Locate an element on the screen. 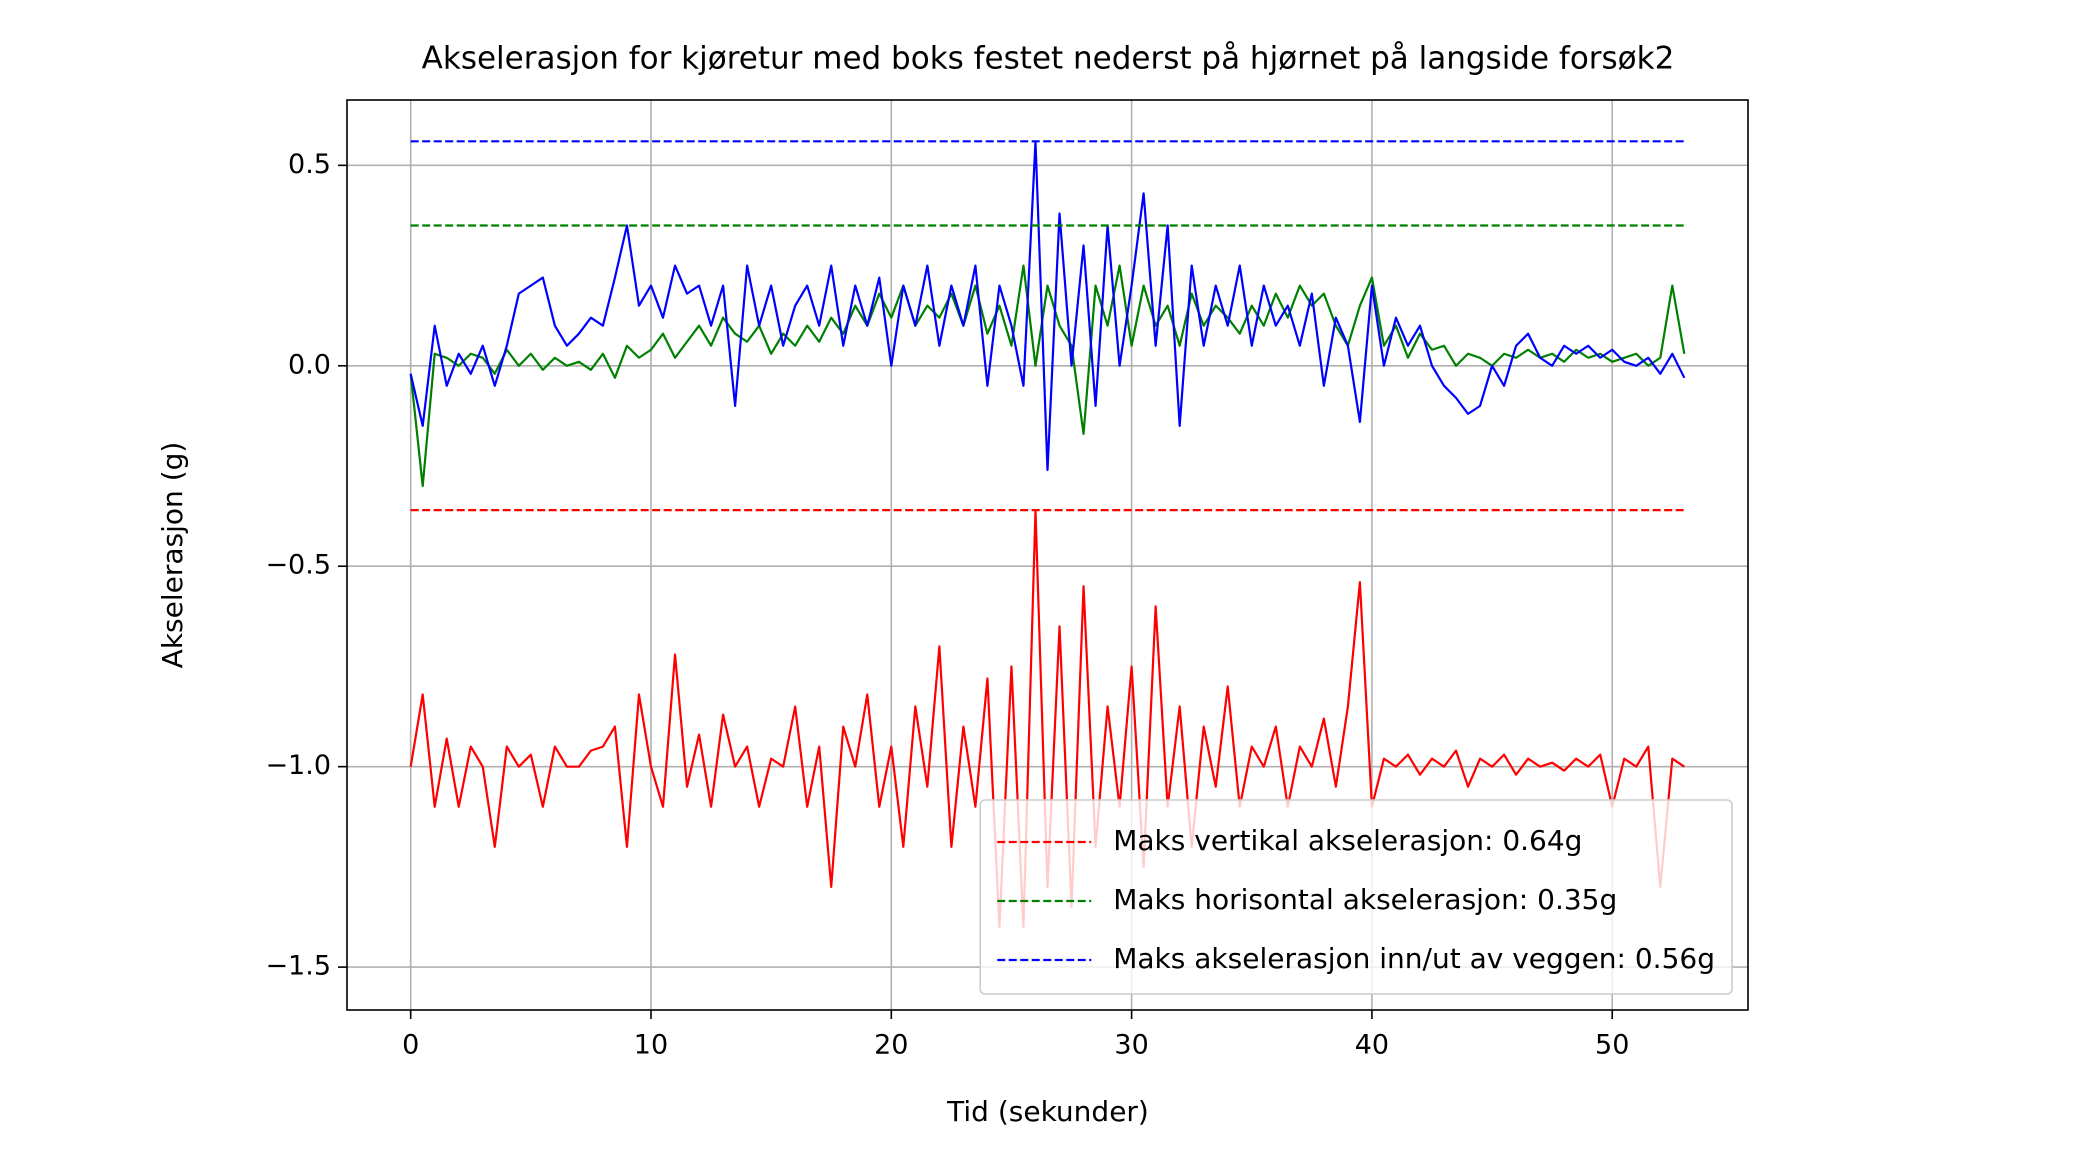 The width and height of the screenshot is (2082, 1160). x-tick-label: 20 is located at coordinates (891, 1045).